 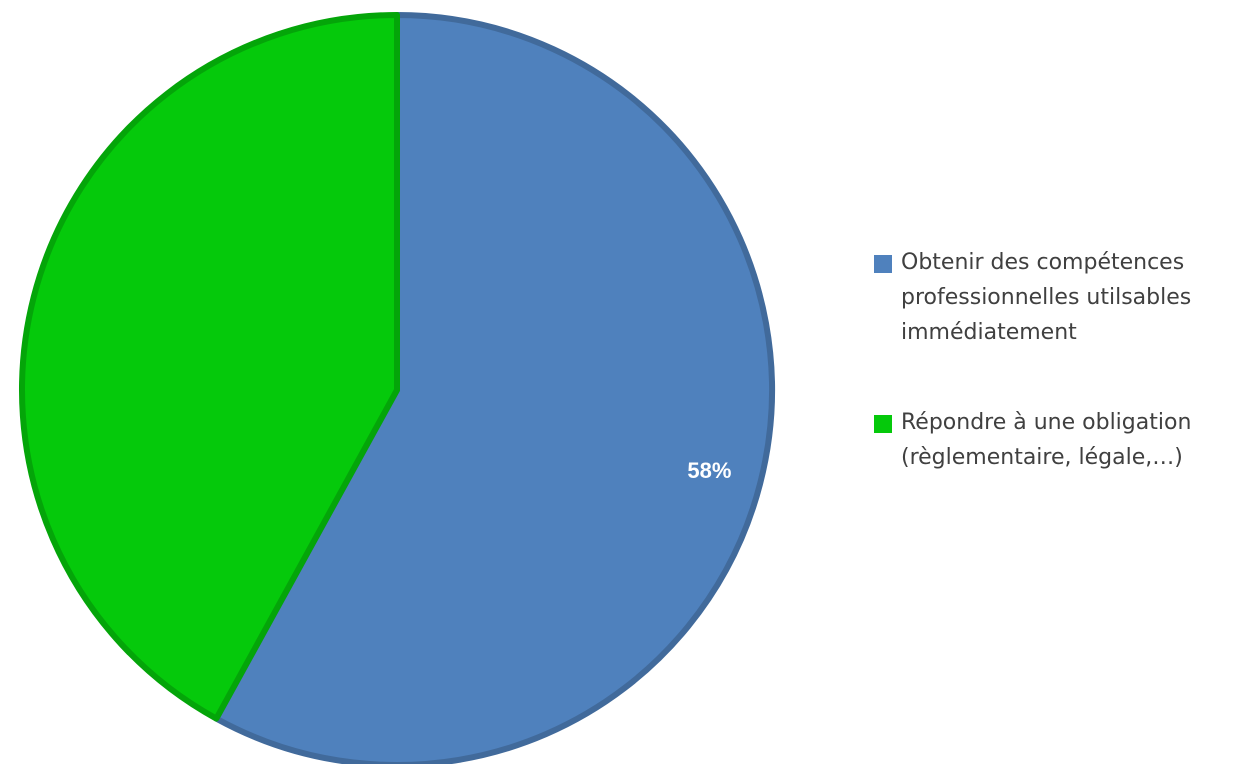 I want to click on legend-swatch-competences, so click(x=883, y=264).